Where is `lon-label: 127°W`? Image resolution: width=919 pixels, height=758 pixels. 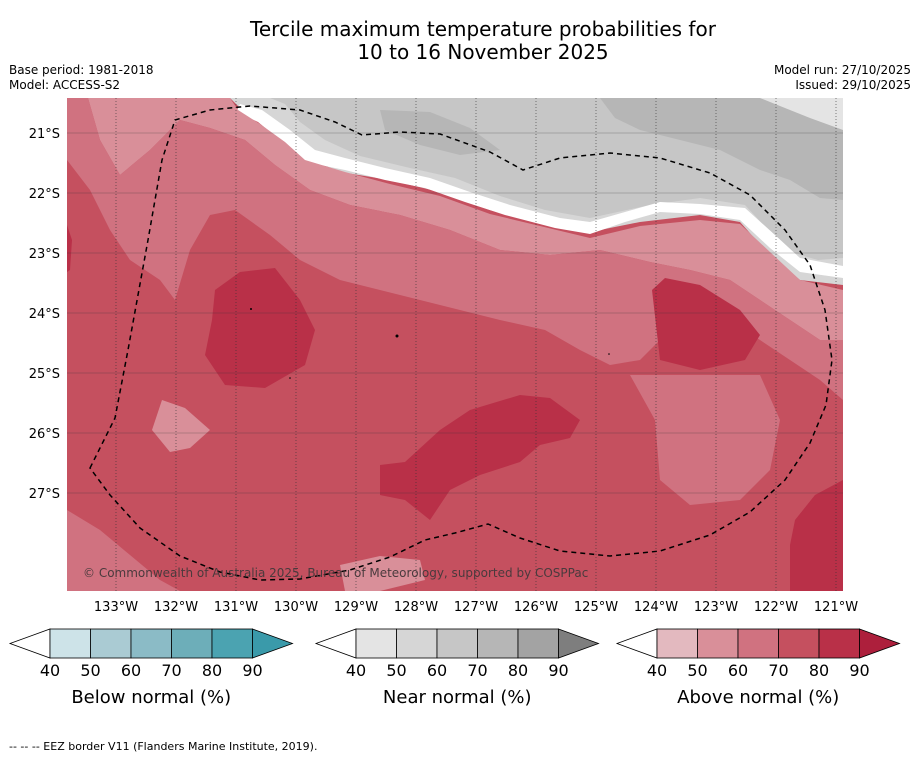
lon-label: 127°W is located at coordinates (476, 607).